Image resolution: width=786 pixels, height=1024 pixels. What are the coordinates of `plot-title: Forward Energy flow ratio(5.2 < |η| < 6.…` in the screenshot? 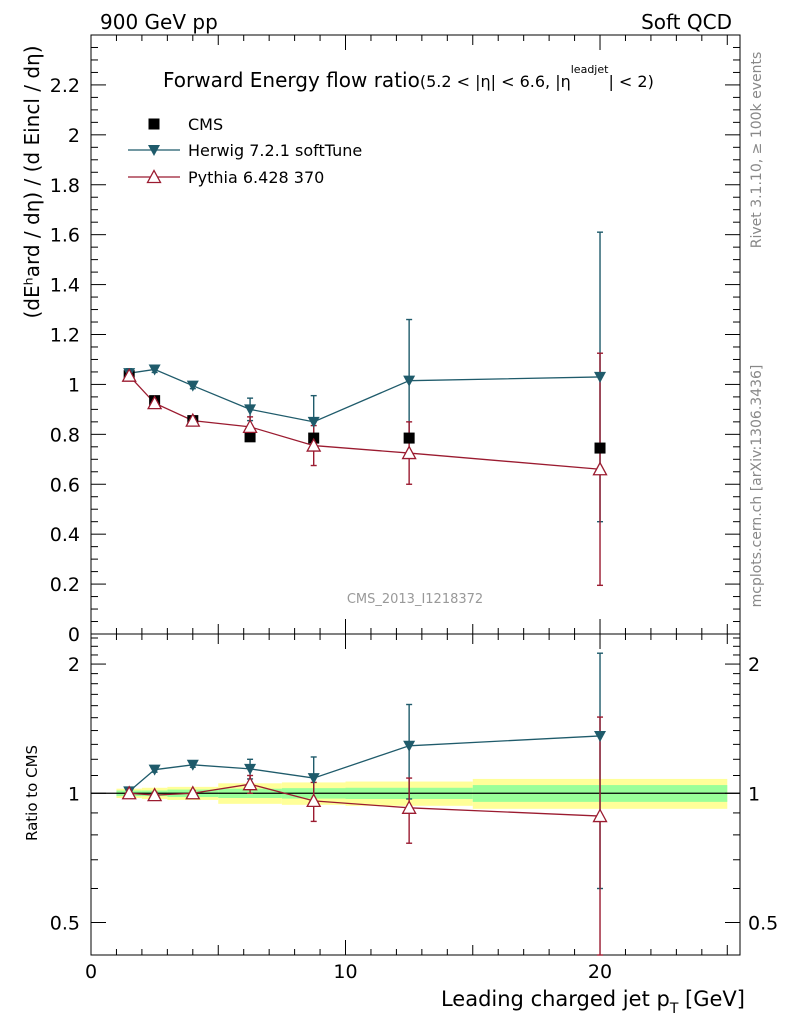 It's located at (408, 77).